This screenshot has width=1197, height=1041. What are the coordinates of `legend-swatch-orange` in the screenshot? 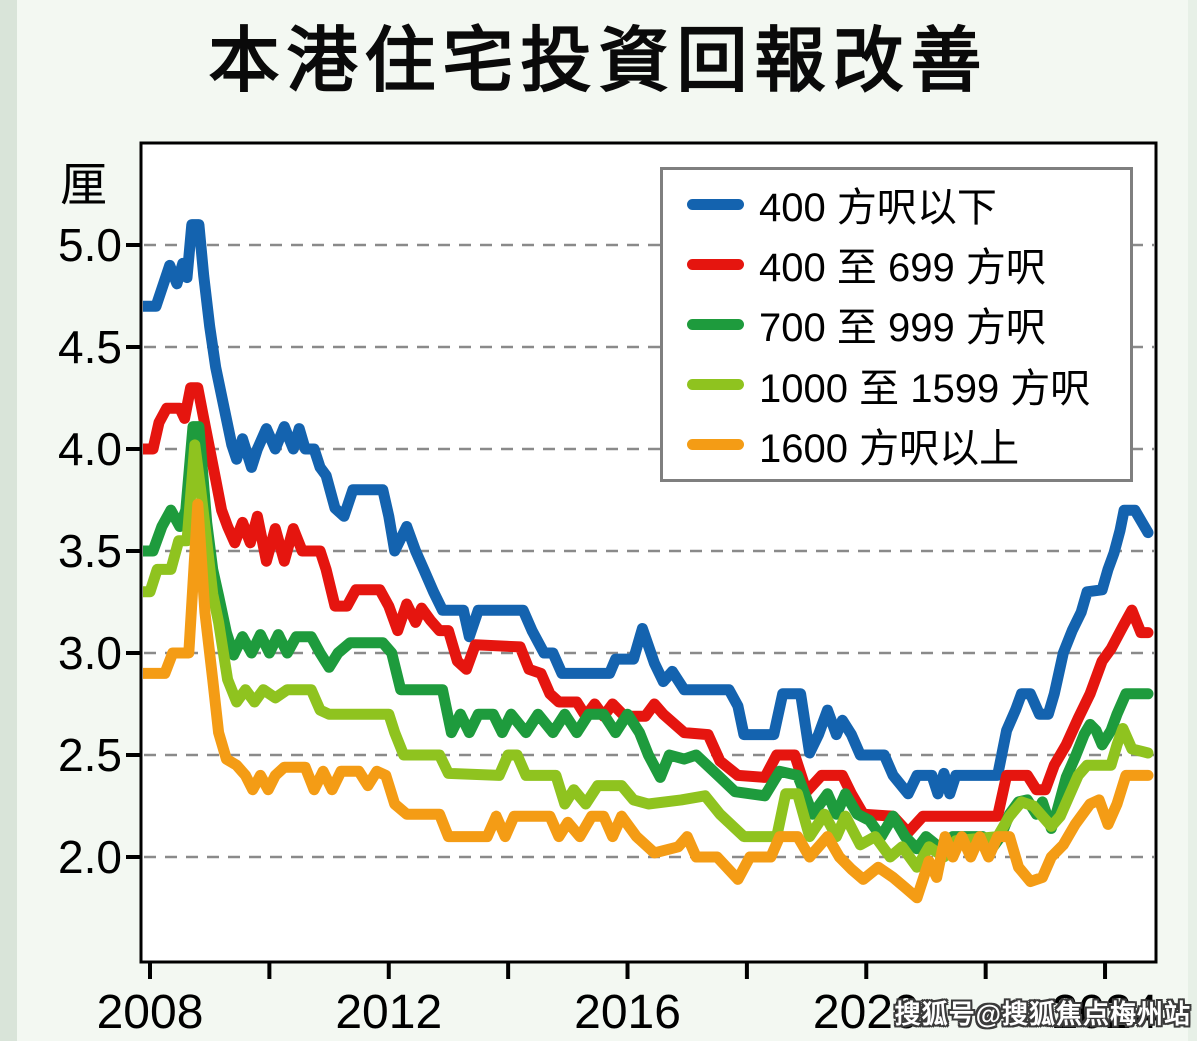 It's located at (715, 445).